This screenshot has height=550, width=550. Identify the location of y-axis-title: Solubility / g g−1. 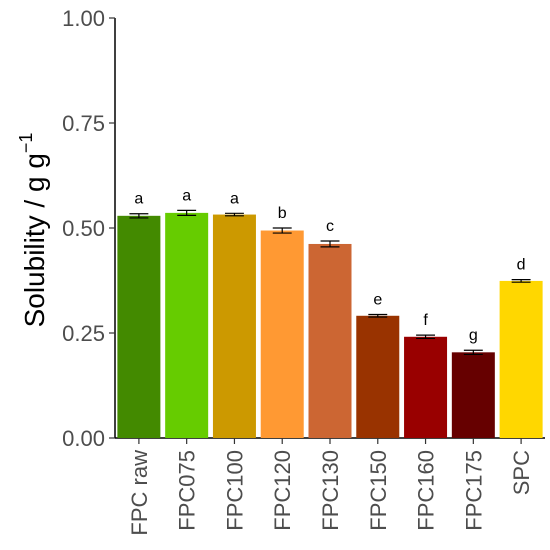
(33, 230).